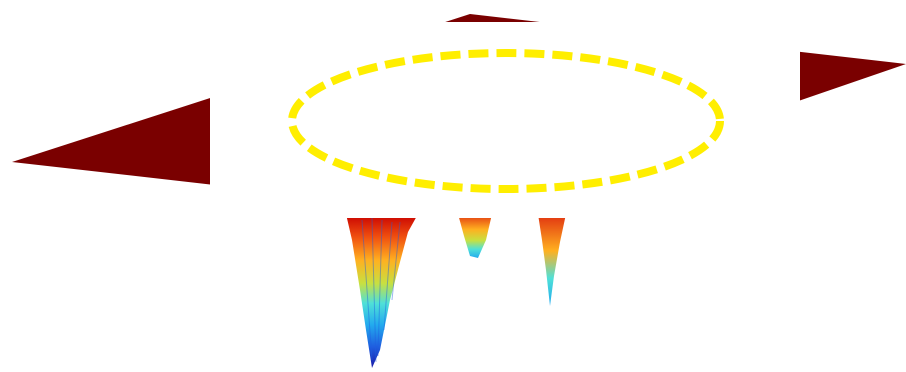 The image size is (906, 372). I want to click on spike-large, so click(382, 291).